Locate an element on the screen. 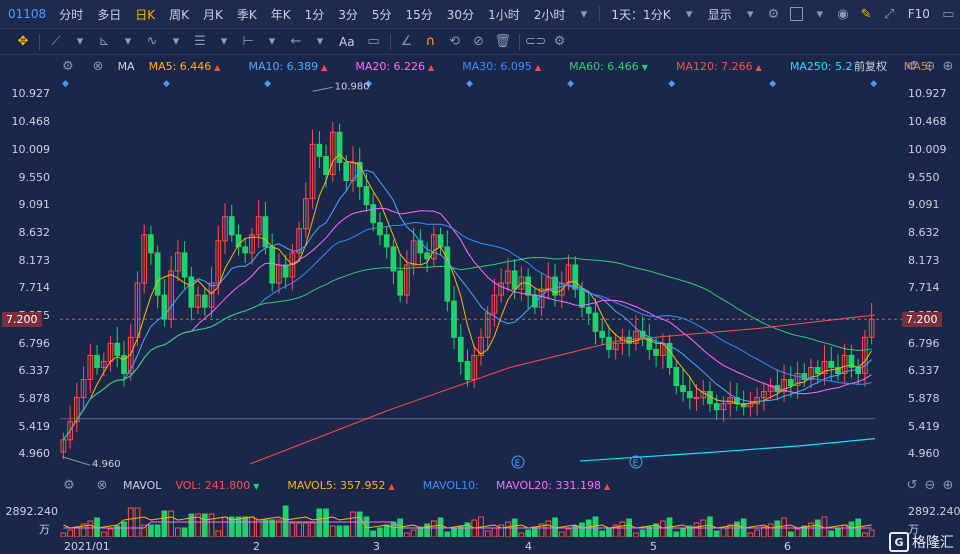 The height and width of the screenshot is (554, 960). logo-icon: G is located at coordinates (899, 542).